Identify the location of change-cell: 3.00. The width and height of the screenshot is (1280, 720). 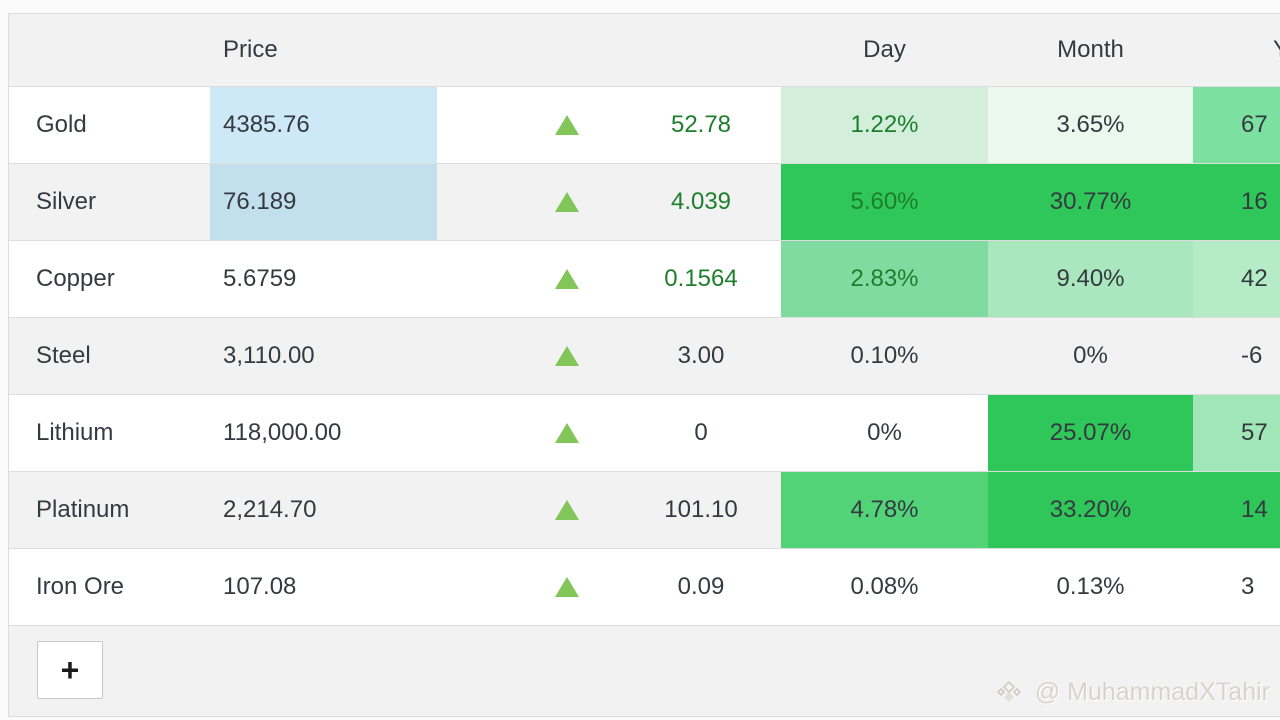
(701, 355).